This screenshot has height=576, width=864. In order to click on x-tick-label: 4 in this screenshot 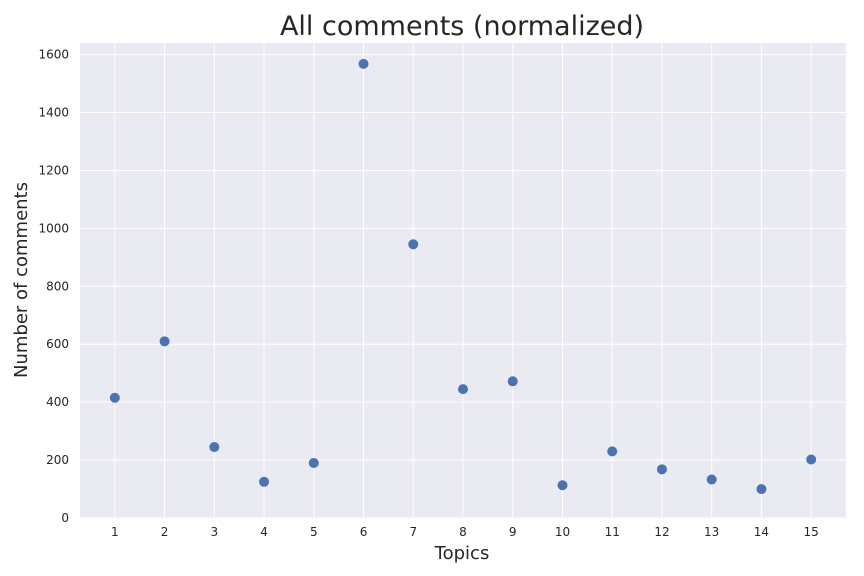, I will do `click(264, 532)`.